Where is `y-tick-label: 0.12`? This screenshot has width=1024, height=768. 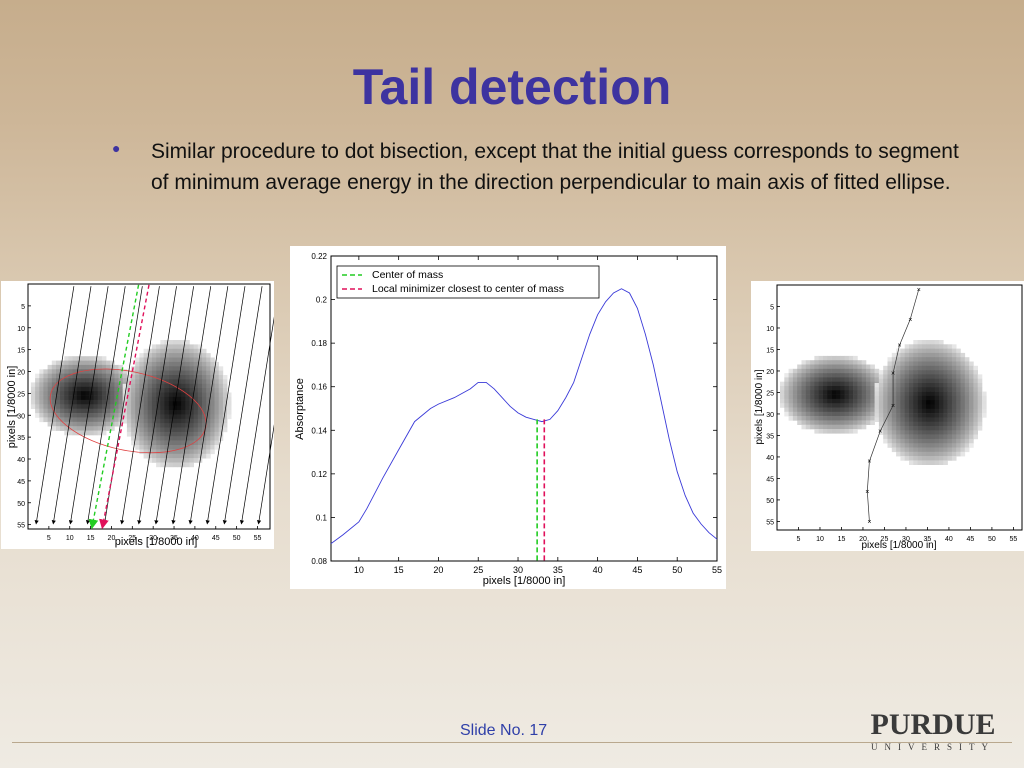 y-tick-label: 0.12 is located at coordinates (319, 474).